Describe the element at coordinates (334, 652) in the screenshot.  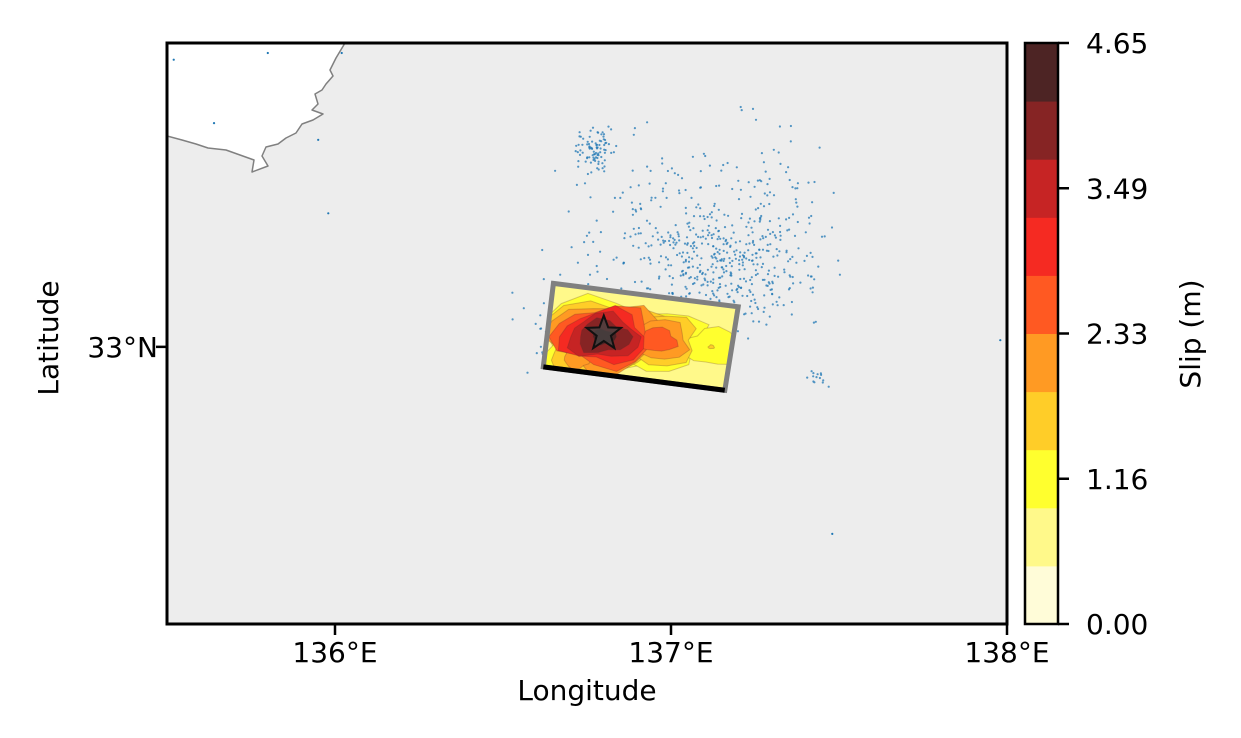
I see `x-tick-label: 136°E` at that location.